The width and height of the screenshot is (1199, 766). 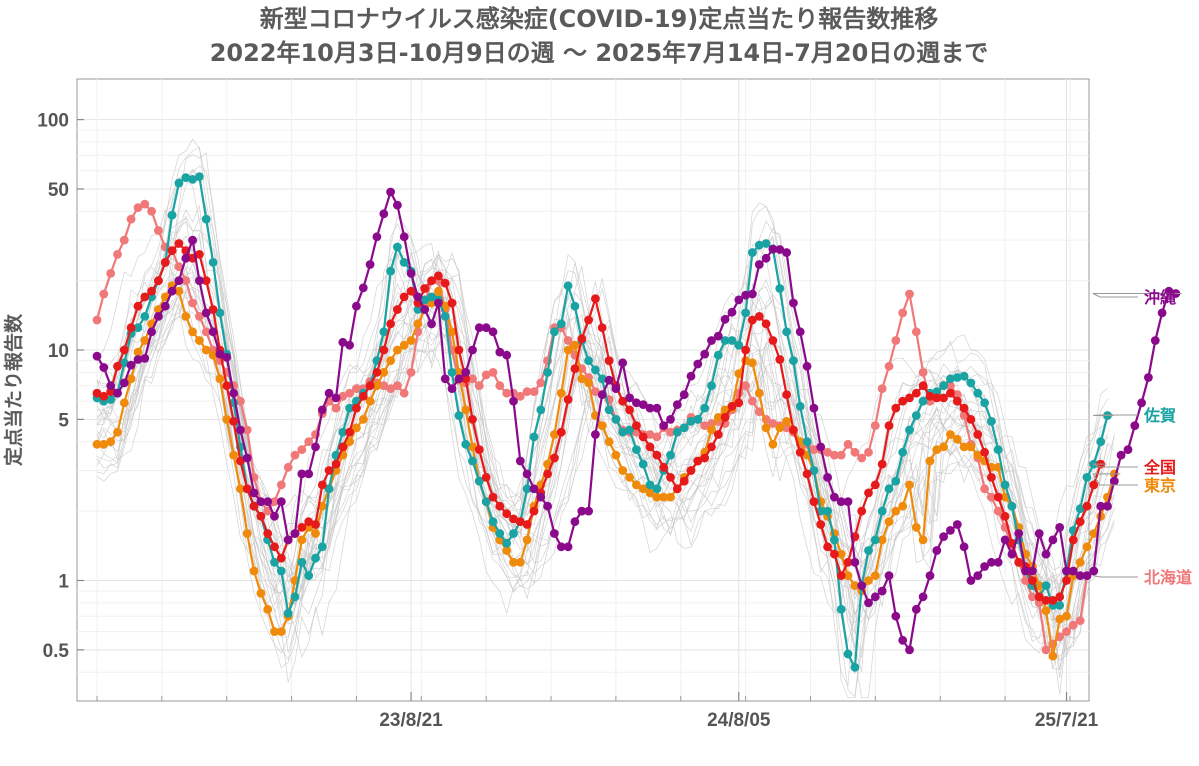 I want to click on x-tick-label: 24/8/05, so click(x=739, y=720).